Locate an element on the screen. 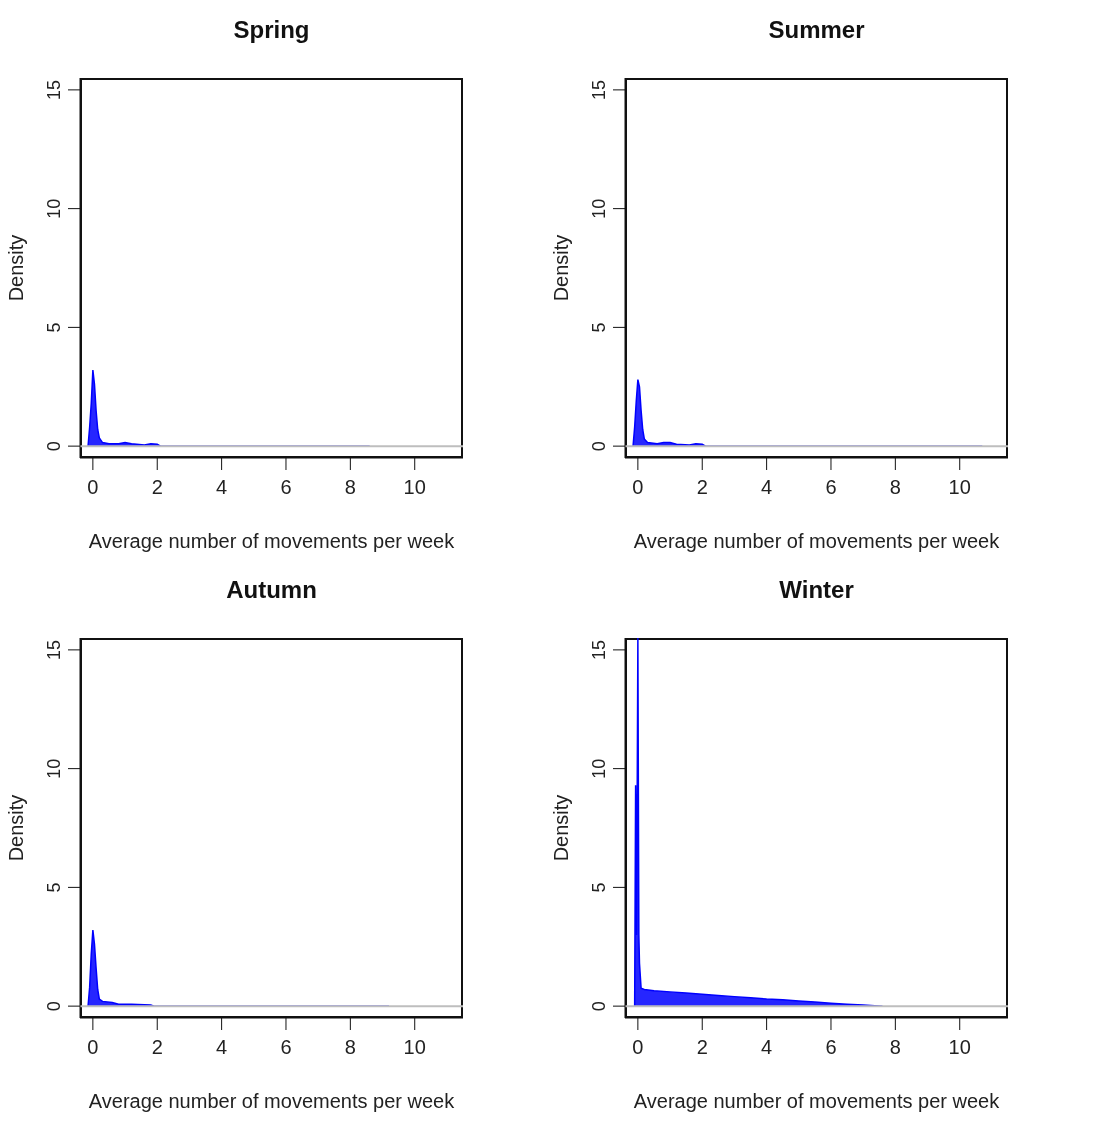 The width and height of the screenshot is (1100, 1133). chart-title: Winter is located at coordinates (816, 590).